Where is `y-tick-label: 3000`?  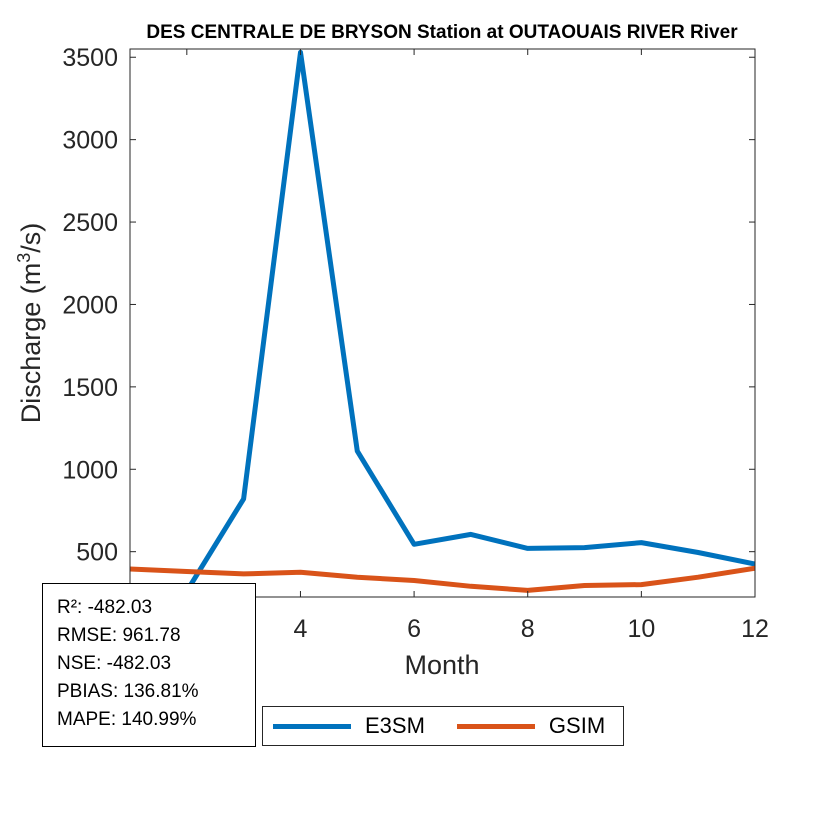
y-tick-label: 3000 is located at coordinates (90, 141).